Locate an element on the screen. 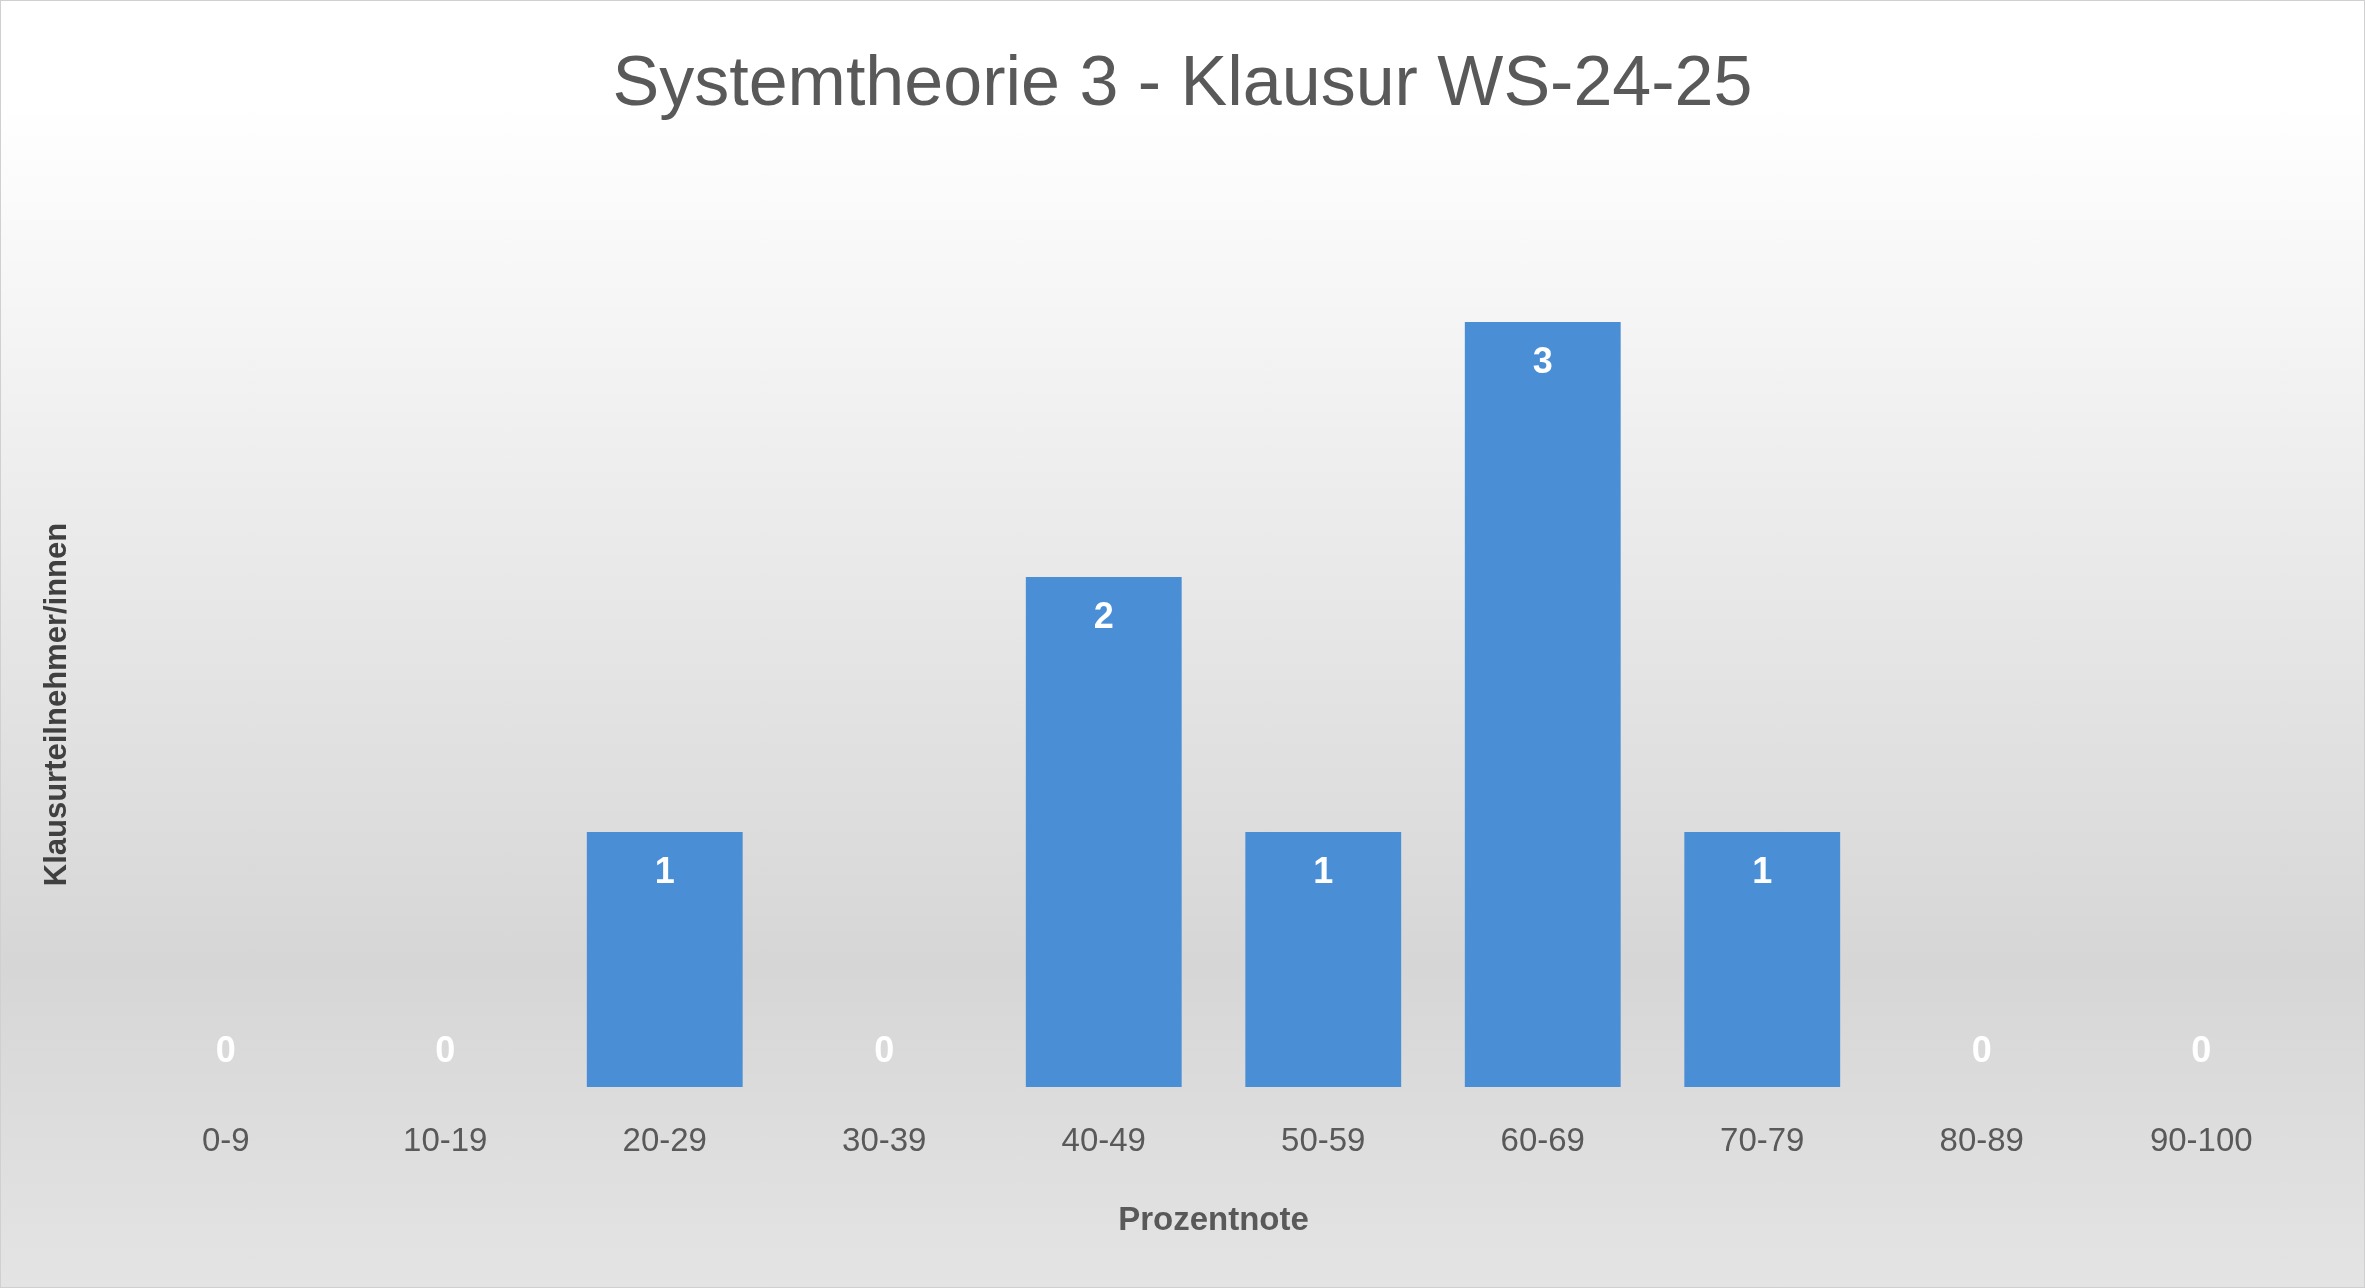 This screenshot has width=2365, height=1288. chart-title: Systemtheorie 3 - Klausur WS-24-25 is located at coordinates (1182, 81).